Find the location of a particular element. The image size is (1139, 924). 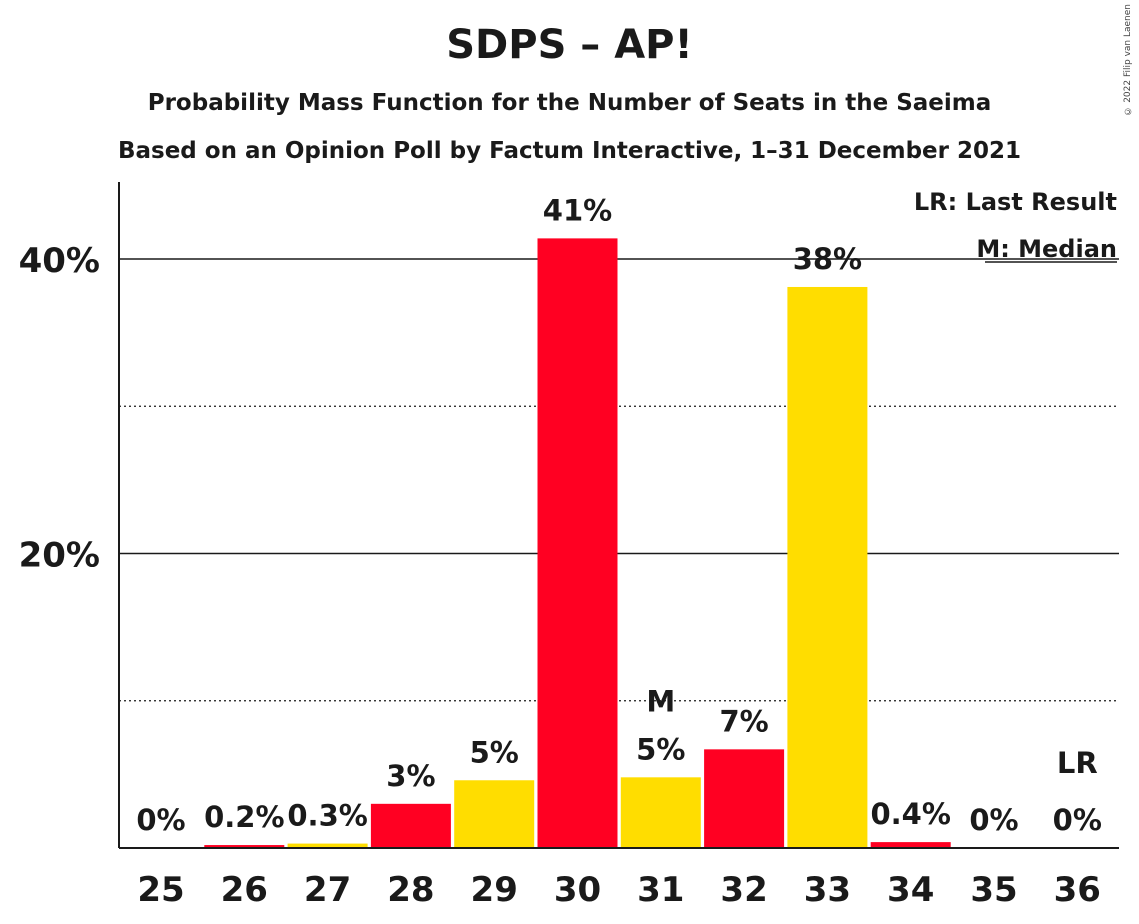

median-marker: M is located at coordinates (660, 701).